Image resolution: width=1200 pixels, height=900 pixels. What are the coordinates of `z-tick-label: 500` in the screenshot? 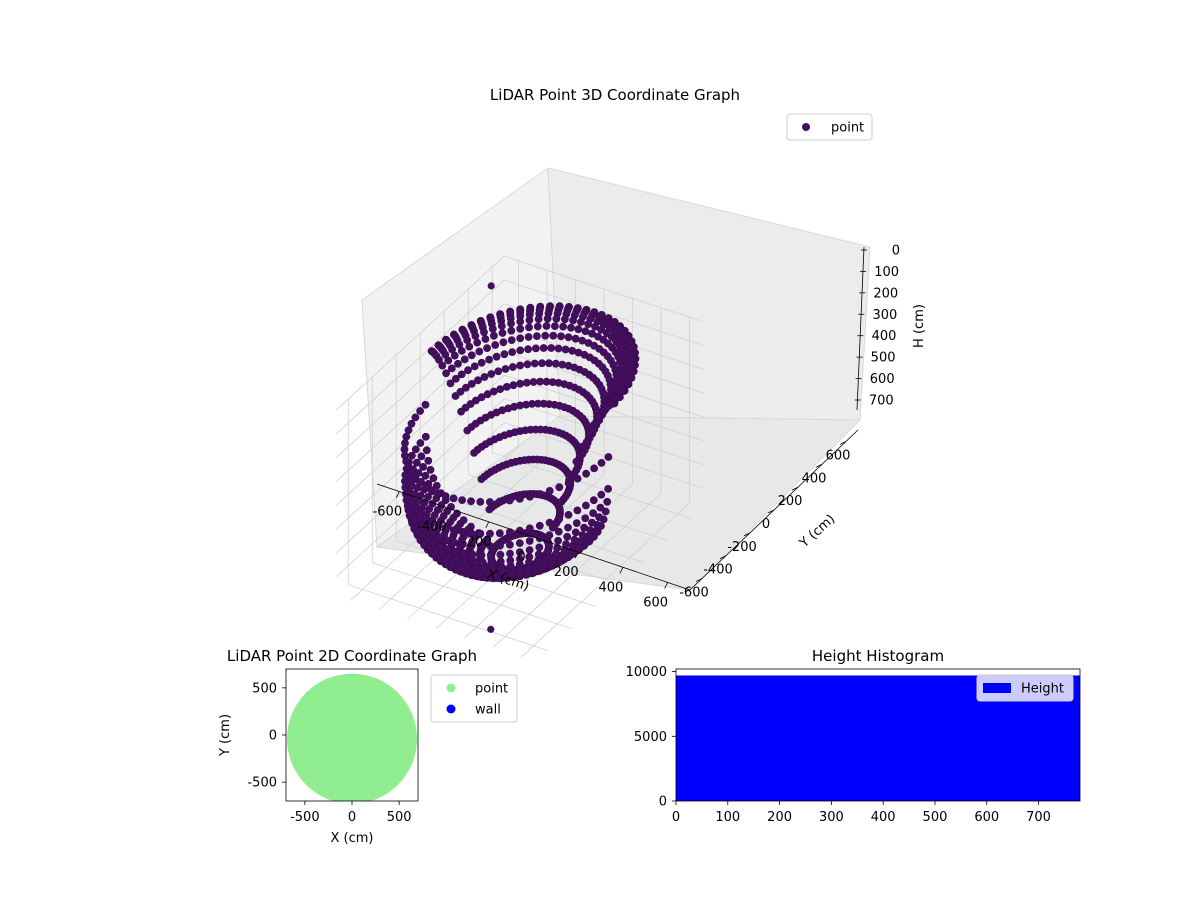 It's located at (883, 358).